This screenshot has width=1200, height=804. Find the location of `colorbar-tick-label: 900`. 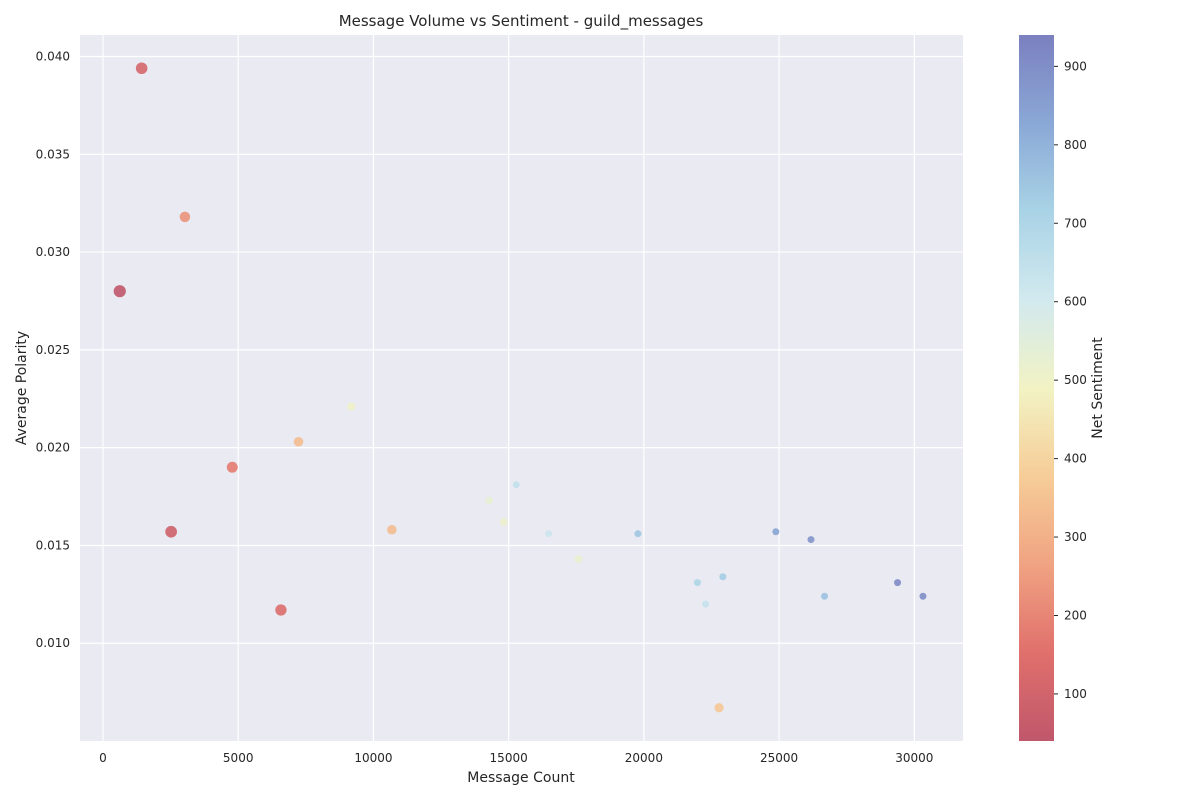

colorbar-tick-label: 900 is located at coordinates (1075, 66).